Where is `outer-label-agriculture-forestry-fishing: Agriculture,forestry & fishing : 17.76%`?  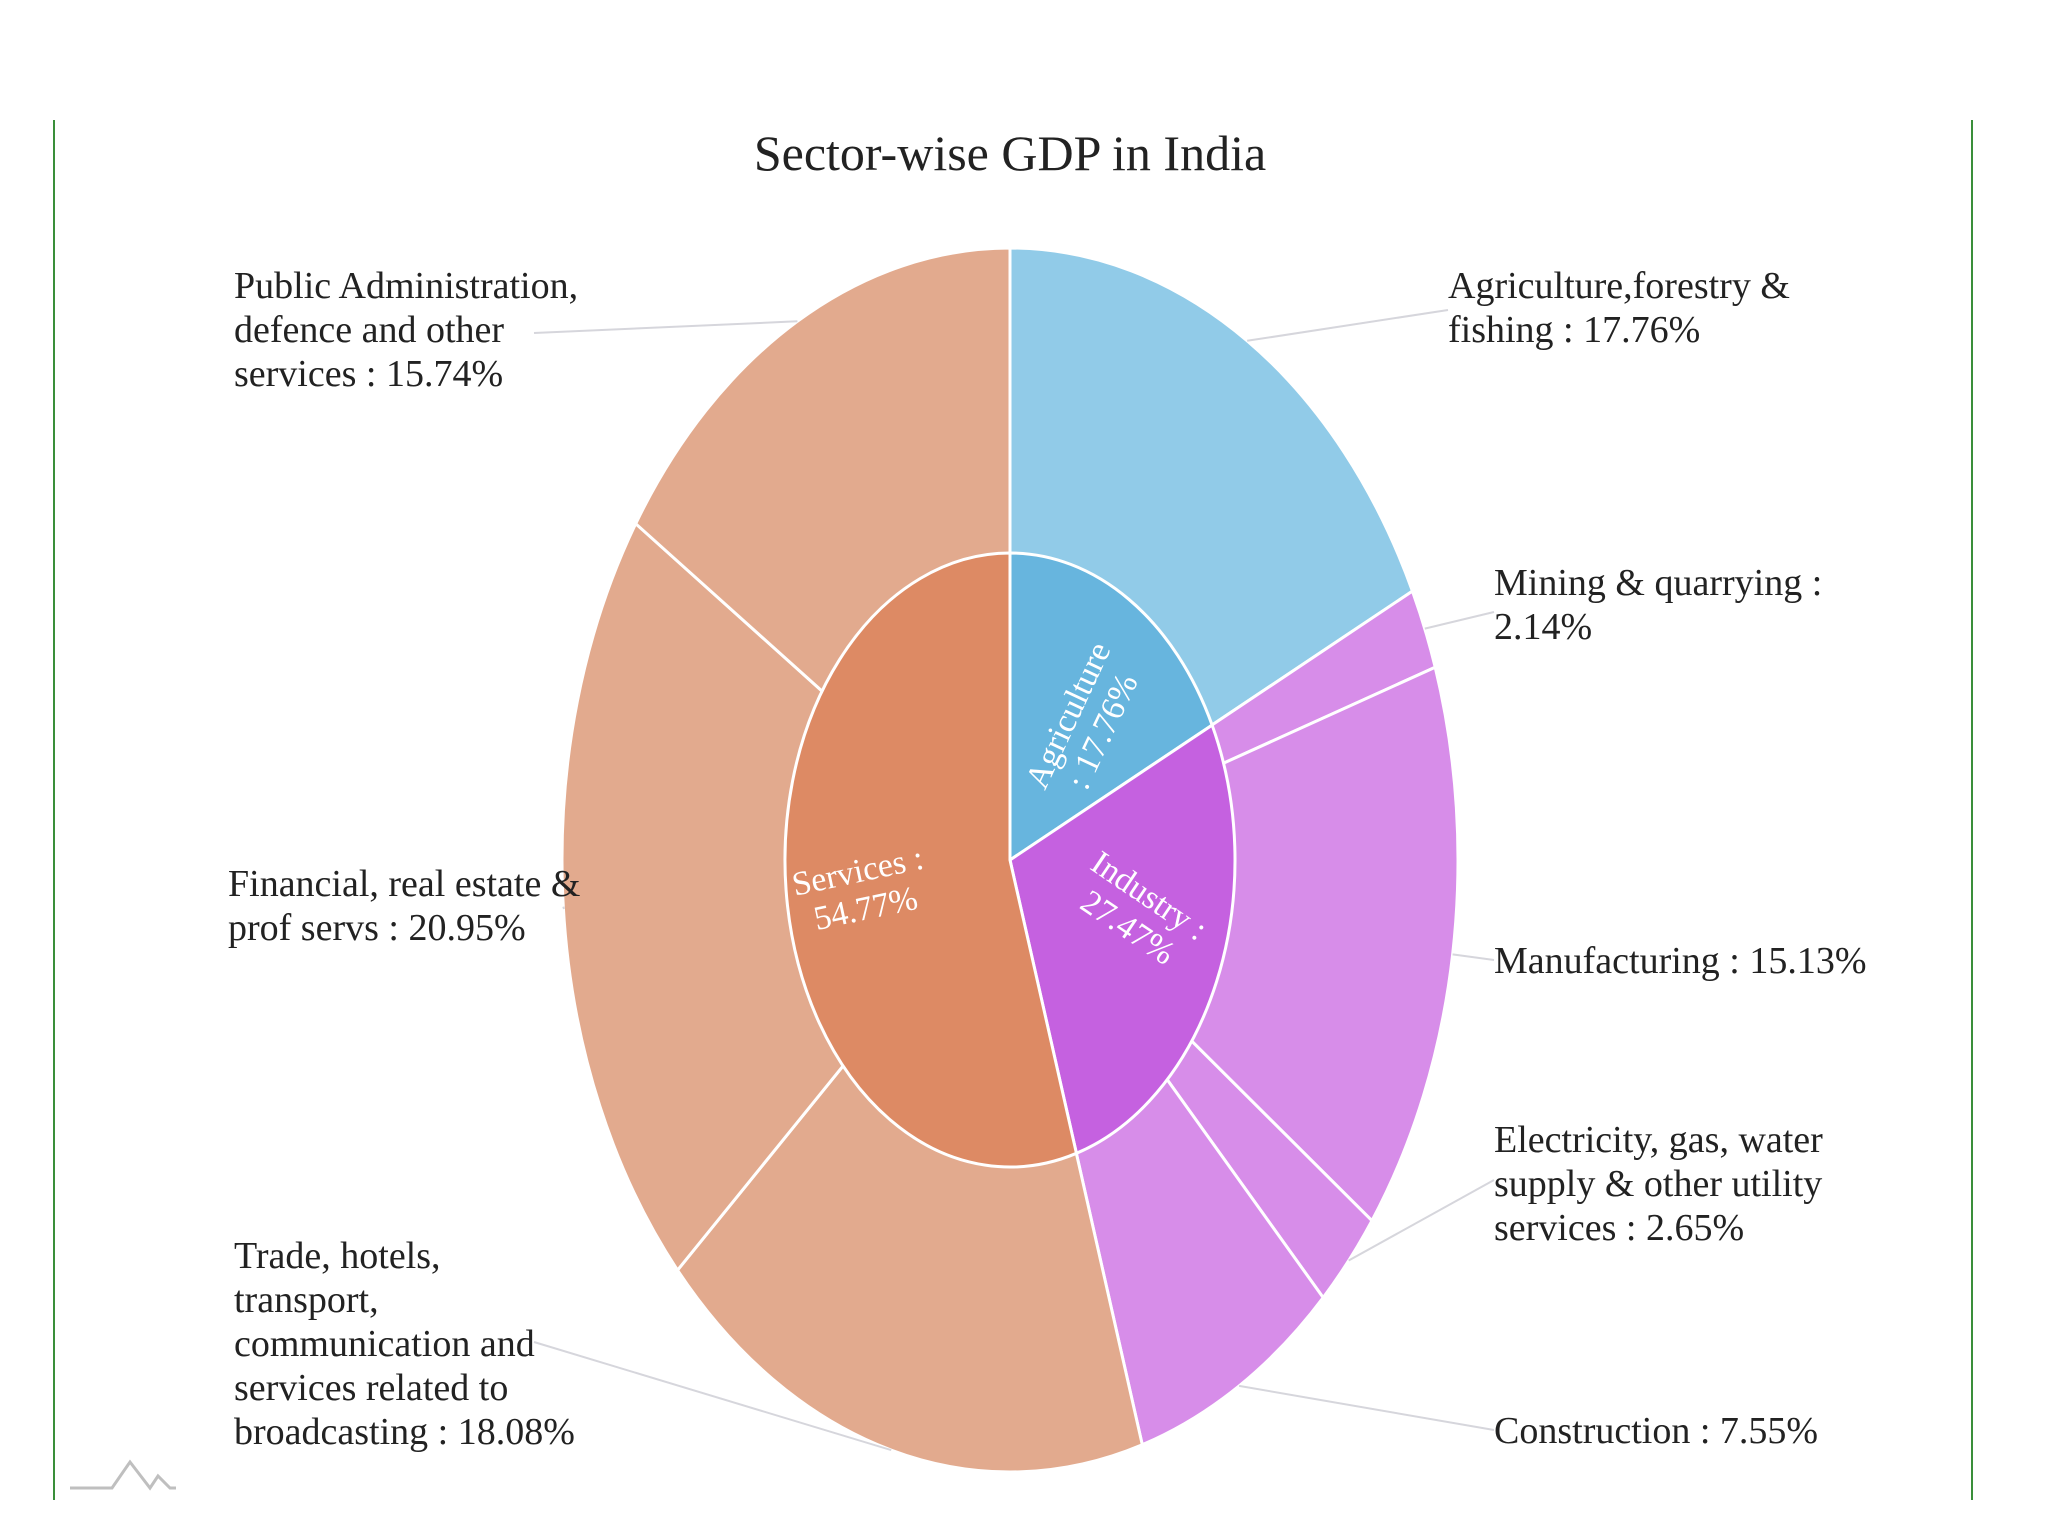
outer-label-agriculture-forestry-fishing: Agriculture,forestry & fishing : 17.76% is located at coordinates (1619, 308).